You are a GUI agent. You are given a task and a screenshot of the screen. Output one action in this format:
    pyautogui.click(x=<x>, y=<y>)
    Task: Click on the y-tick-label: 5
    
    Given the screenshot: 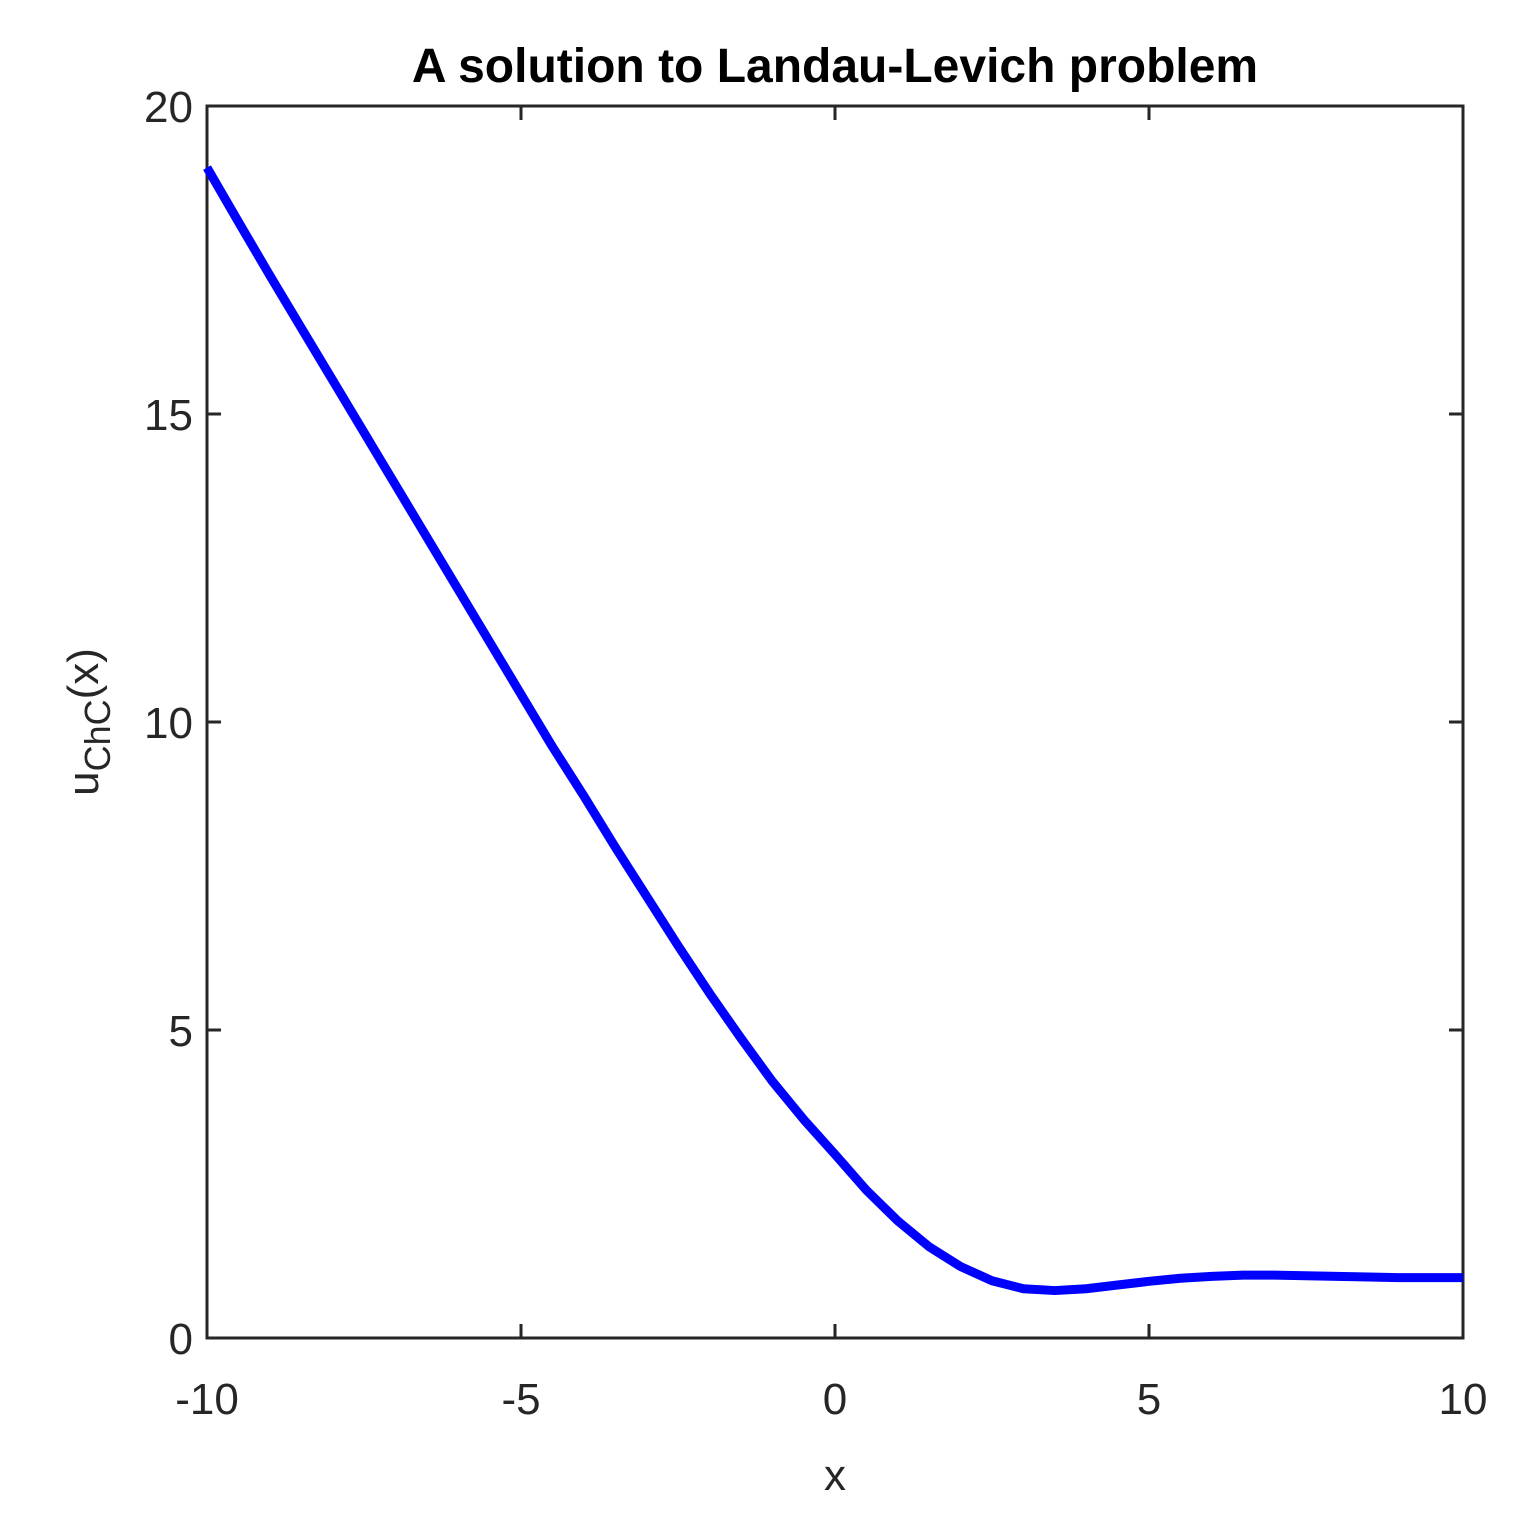 What is the action you would take?
    pyautogui.click(x=181, y=1031)
    